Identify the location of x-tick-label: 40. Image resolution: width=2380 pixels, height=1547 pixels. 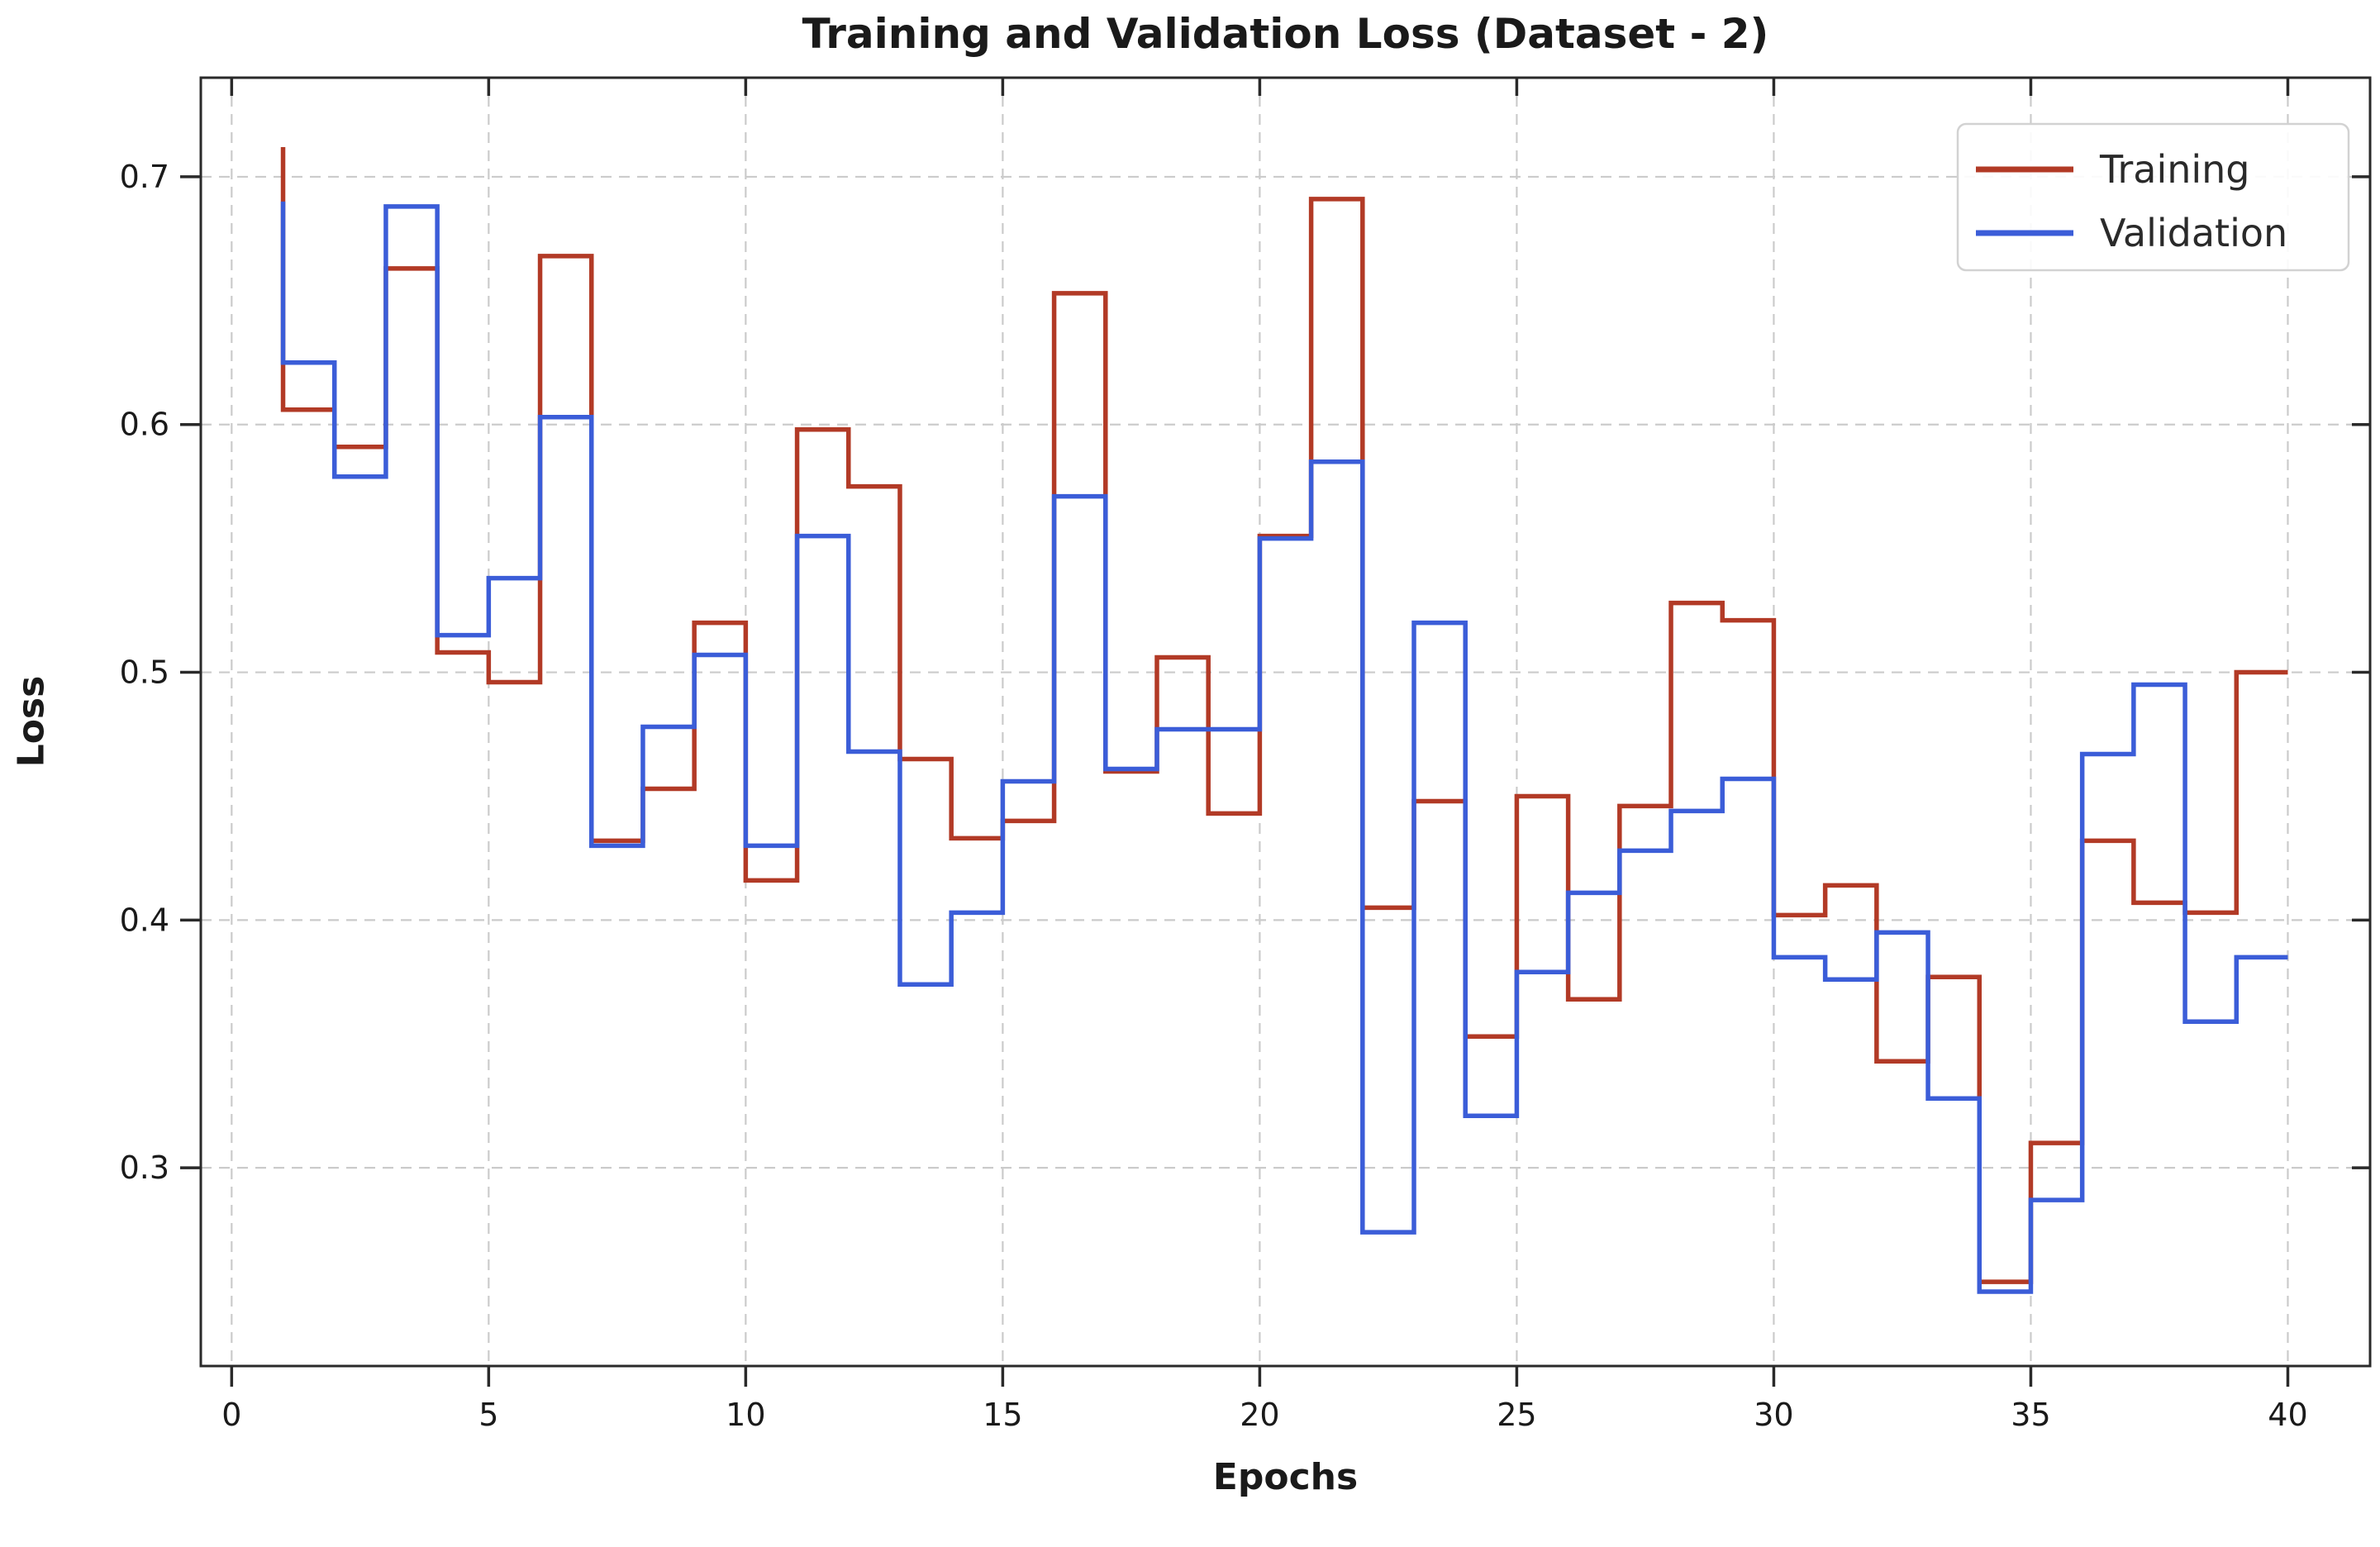
(2287, 1415).